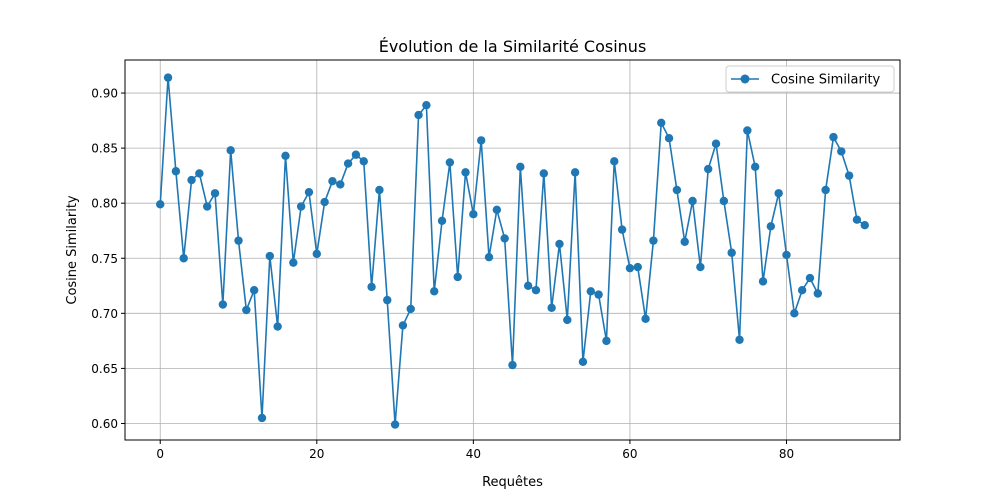  What do you see at coordinates (512, 482) in the screenshot?
I see `x-axis-label: Requêtes` at bounding box center [512, 482].